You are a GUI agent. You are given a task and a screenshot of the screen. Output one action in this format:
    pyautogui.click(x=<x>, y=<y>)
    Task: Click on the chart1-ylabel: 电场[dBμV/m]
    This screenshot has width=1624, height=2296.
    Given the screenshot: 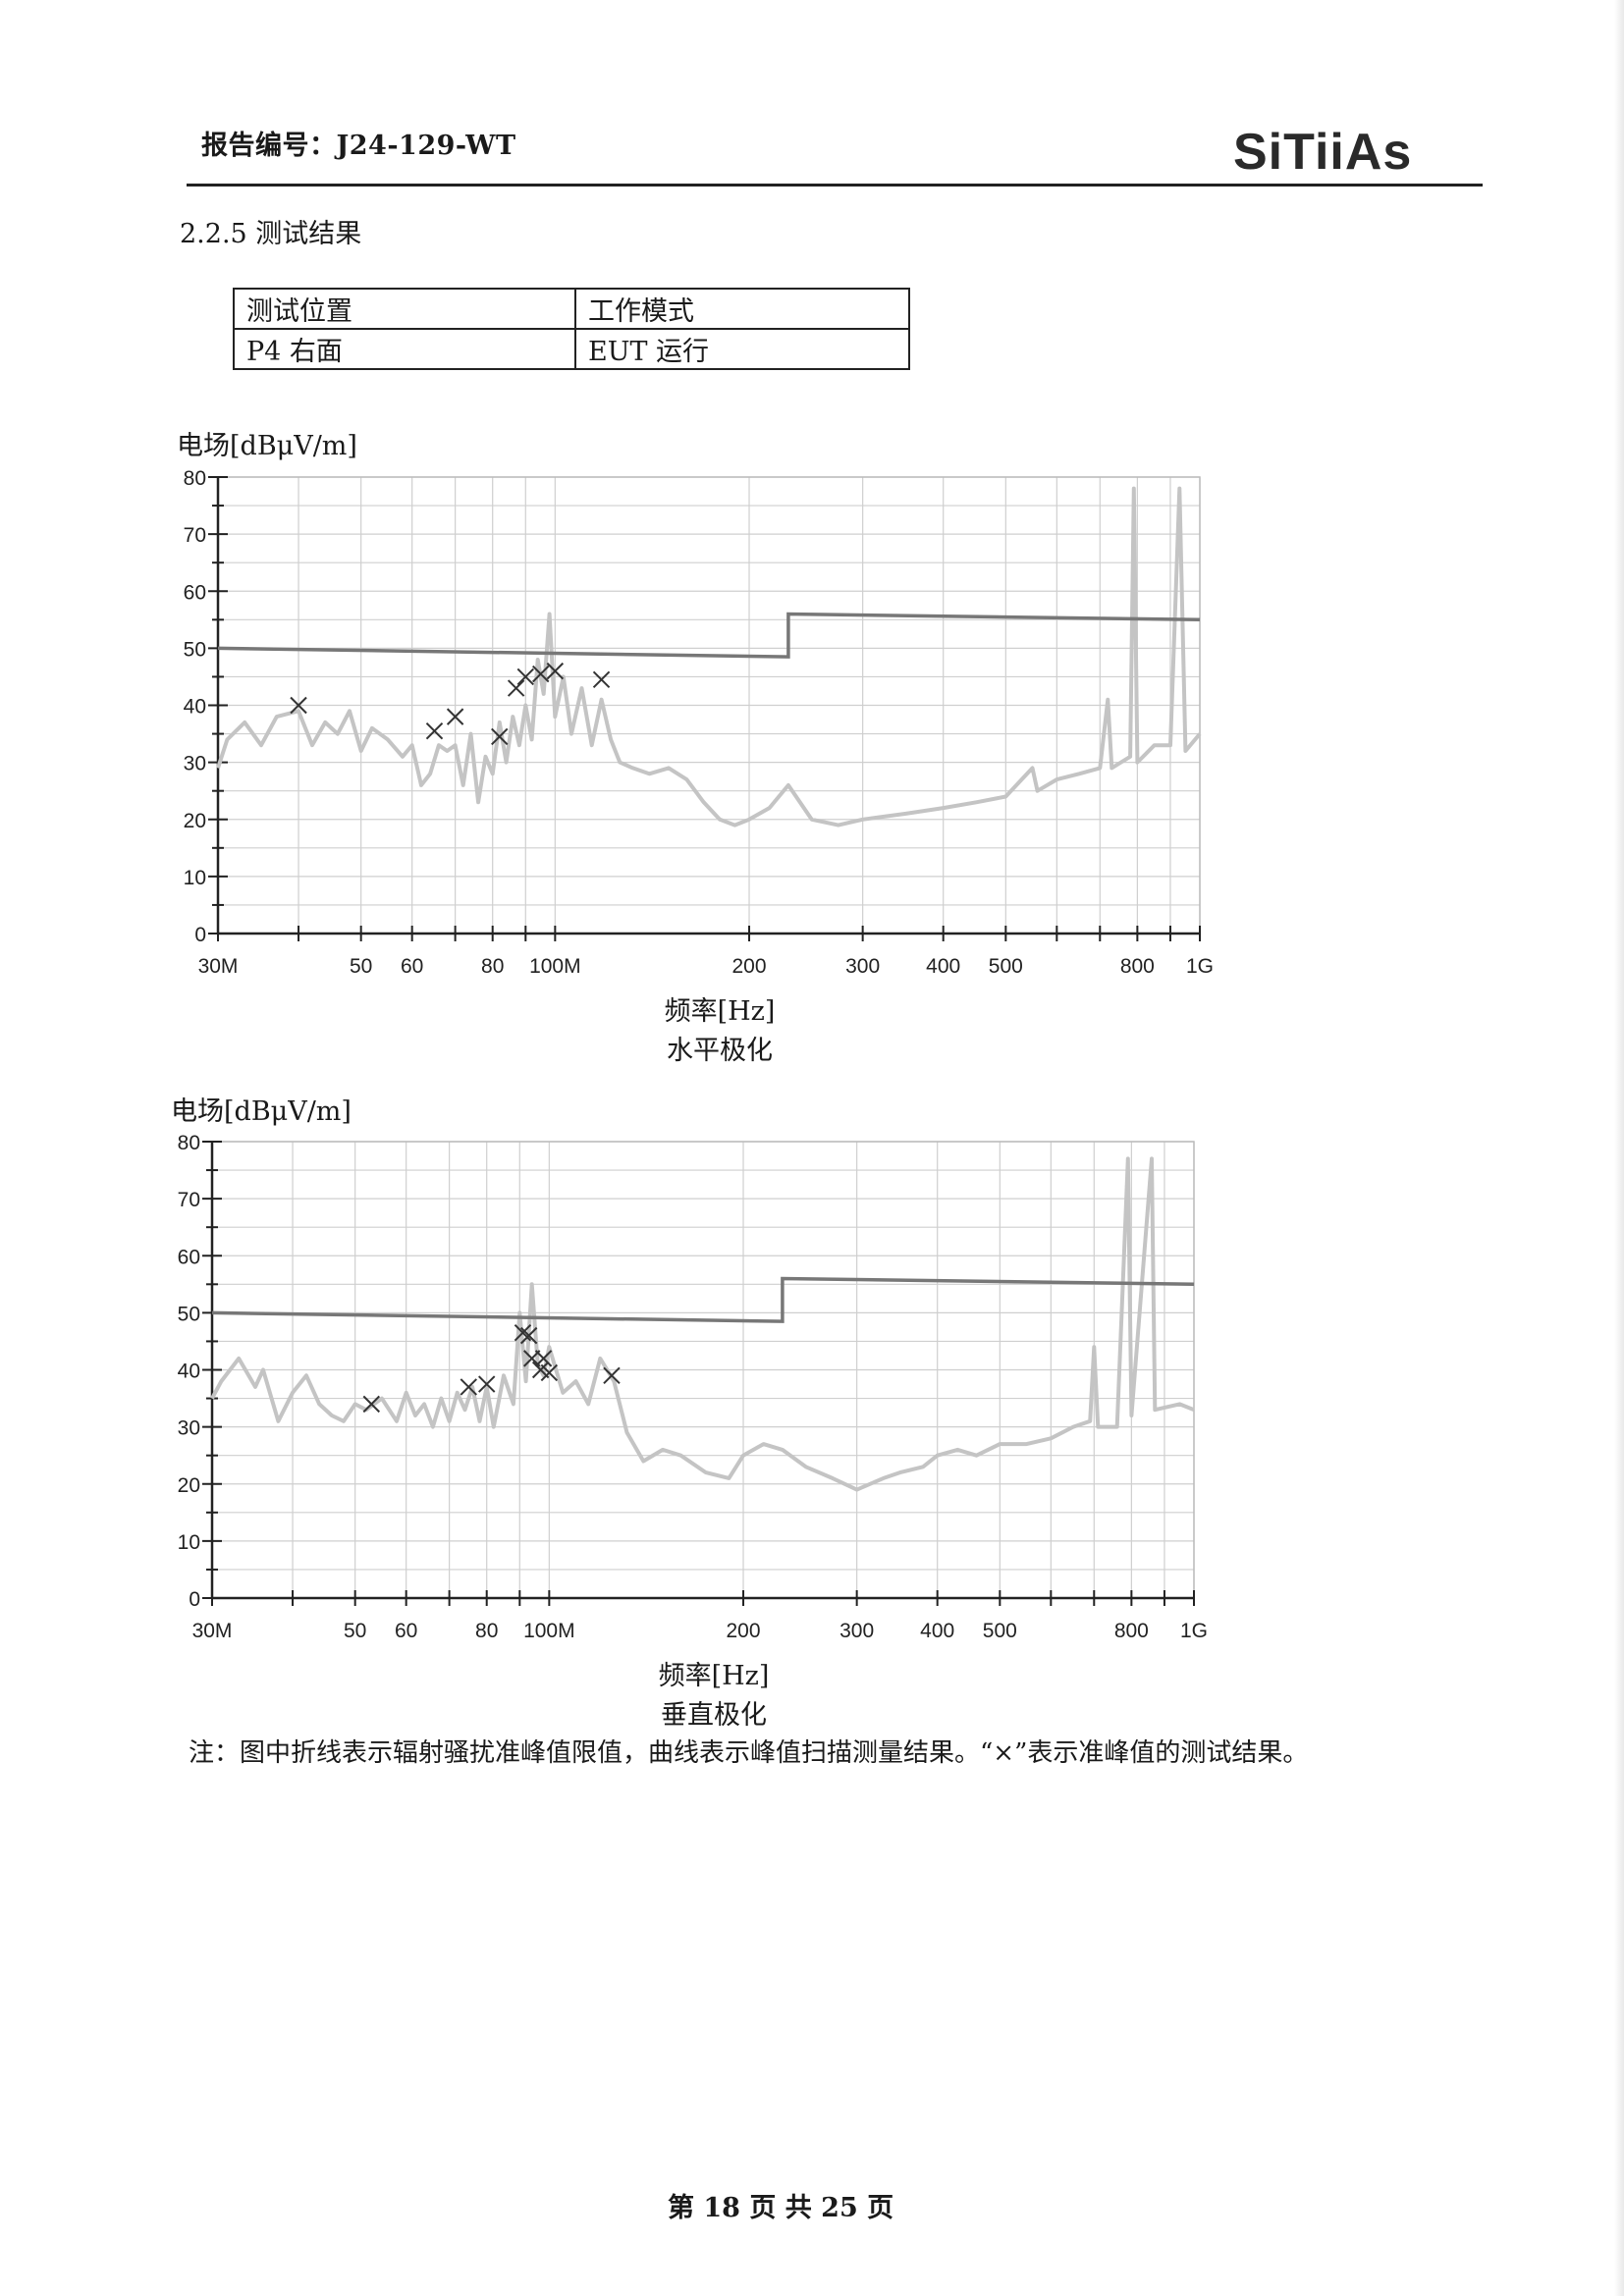 What is the action you would take?
    pyautogui.click(x=267, y=446)
    